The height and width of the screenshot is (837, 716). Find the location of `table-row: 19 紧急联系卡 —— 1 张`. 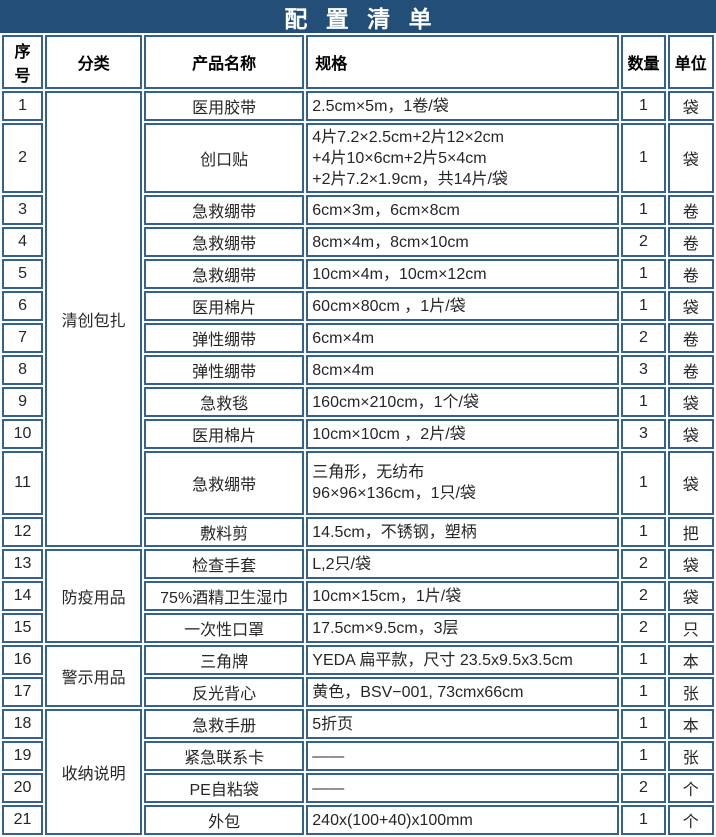

table-row: 19 紧急联系卡 —— 1 张 is located at coordinates (358, 756).